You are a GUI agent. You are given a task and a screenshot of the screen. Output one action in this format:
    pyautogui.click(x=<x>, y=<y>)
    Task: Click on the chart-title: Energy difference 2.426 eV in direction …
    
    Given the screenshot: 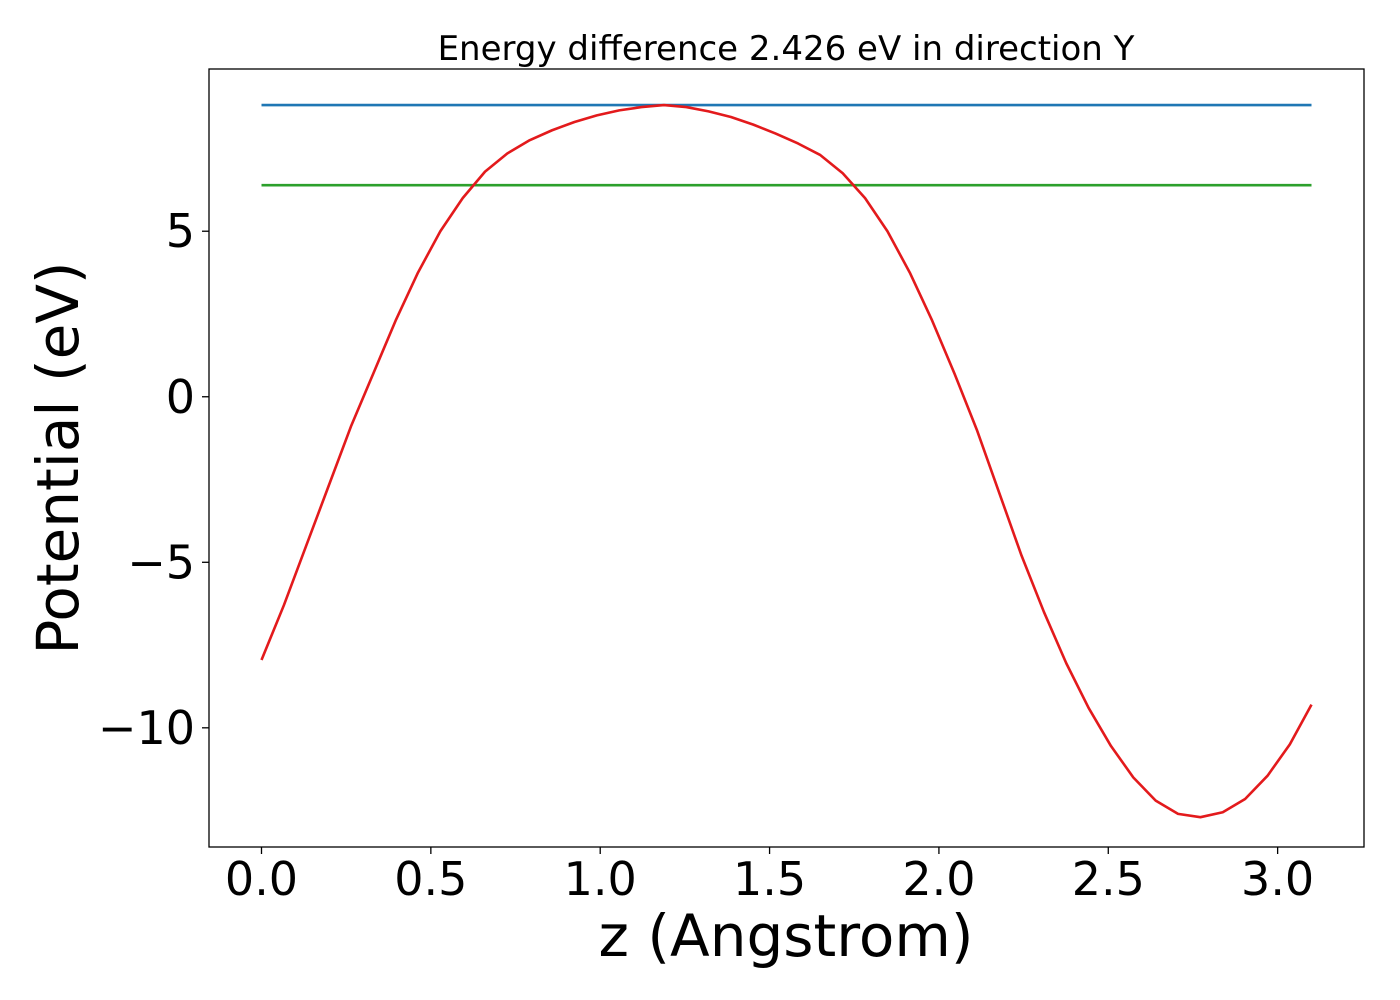 What is the action you would take?
    pyautogui.click(x=786, y=49)
    